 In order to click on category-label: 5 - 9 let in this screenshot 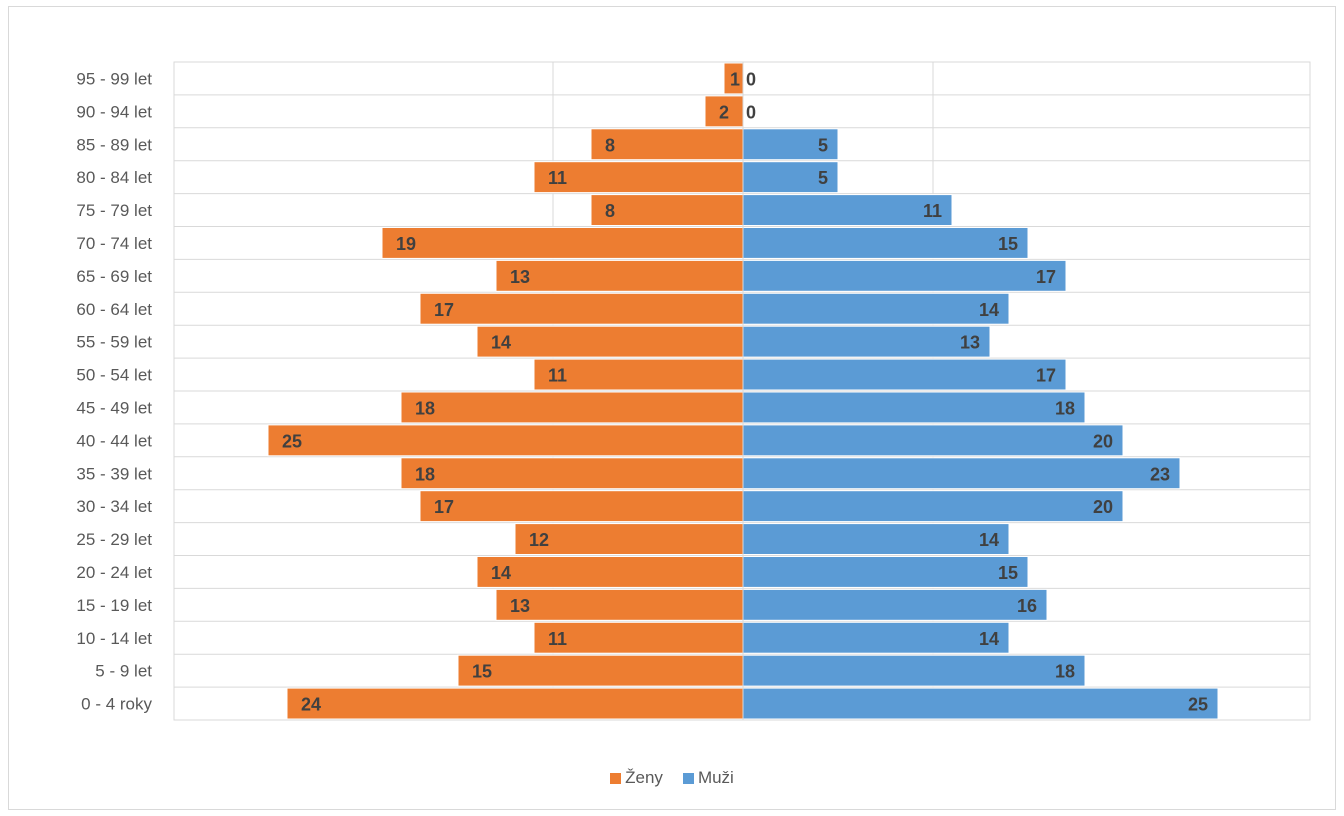, I will do `click(123, 671)`.